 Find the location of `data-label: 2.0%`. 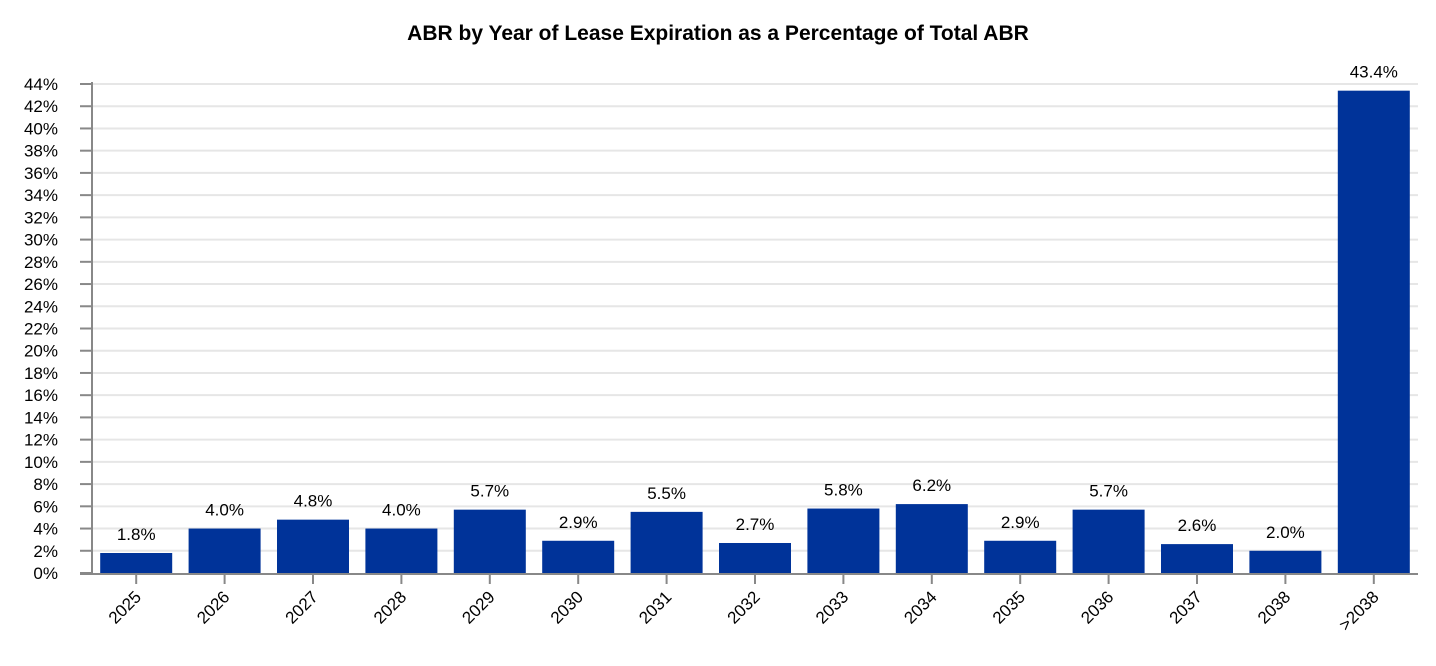

data-label: 2.0% is located at coordinates (1285, 532).